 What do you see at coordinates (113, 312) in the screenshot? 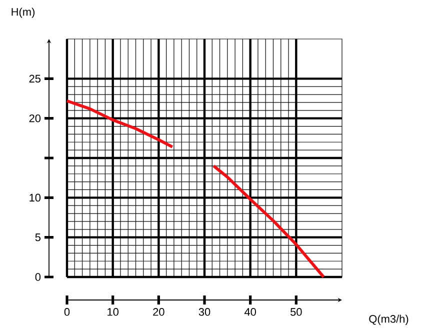
I see `x-tick-label: 10` at bounding box center [113, 312].